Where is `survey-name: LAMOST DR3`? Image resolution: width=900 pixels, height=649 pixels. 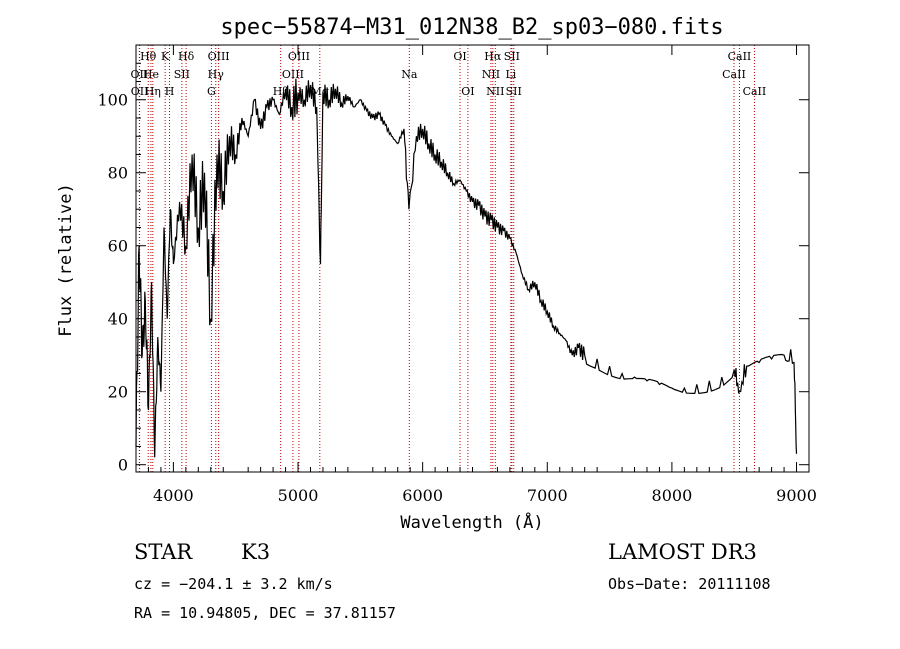 survey-name: LAMOST DR3 is located at coordinates (682, 552).